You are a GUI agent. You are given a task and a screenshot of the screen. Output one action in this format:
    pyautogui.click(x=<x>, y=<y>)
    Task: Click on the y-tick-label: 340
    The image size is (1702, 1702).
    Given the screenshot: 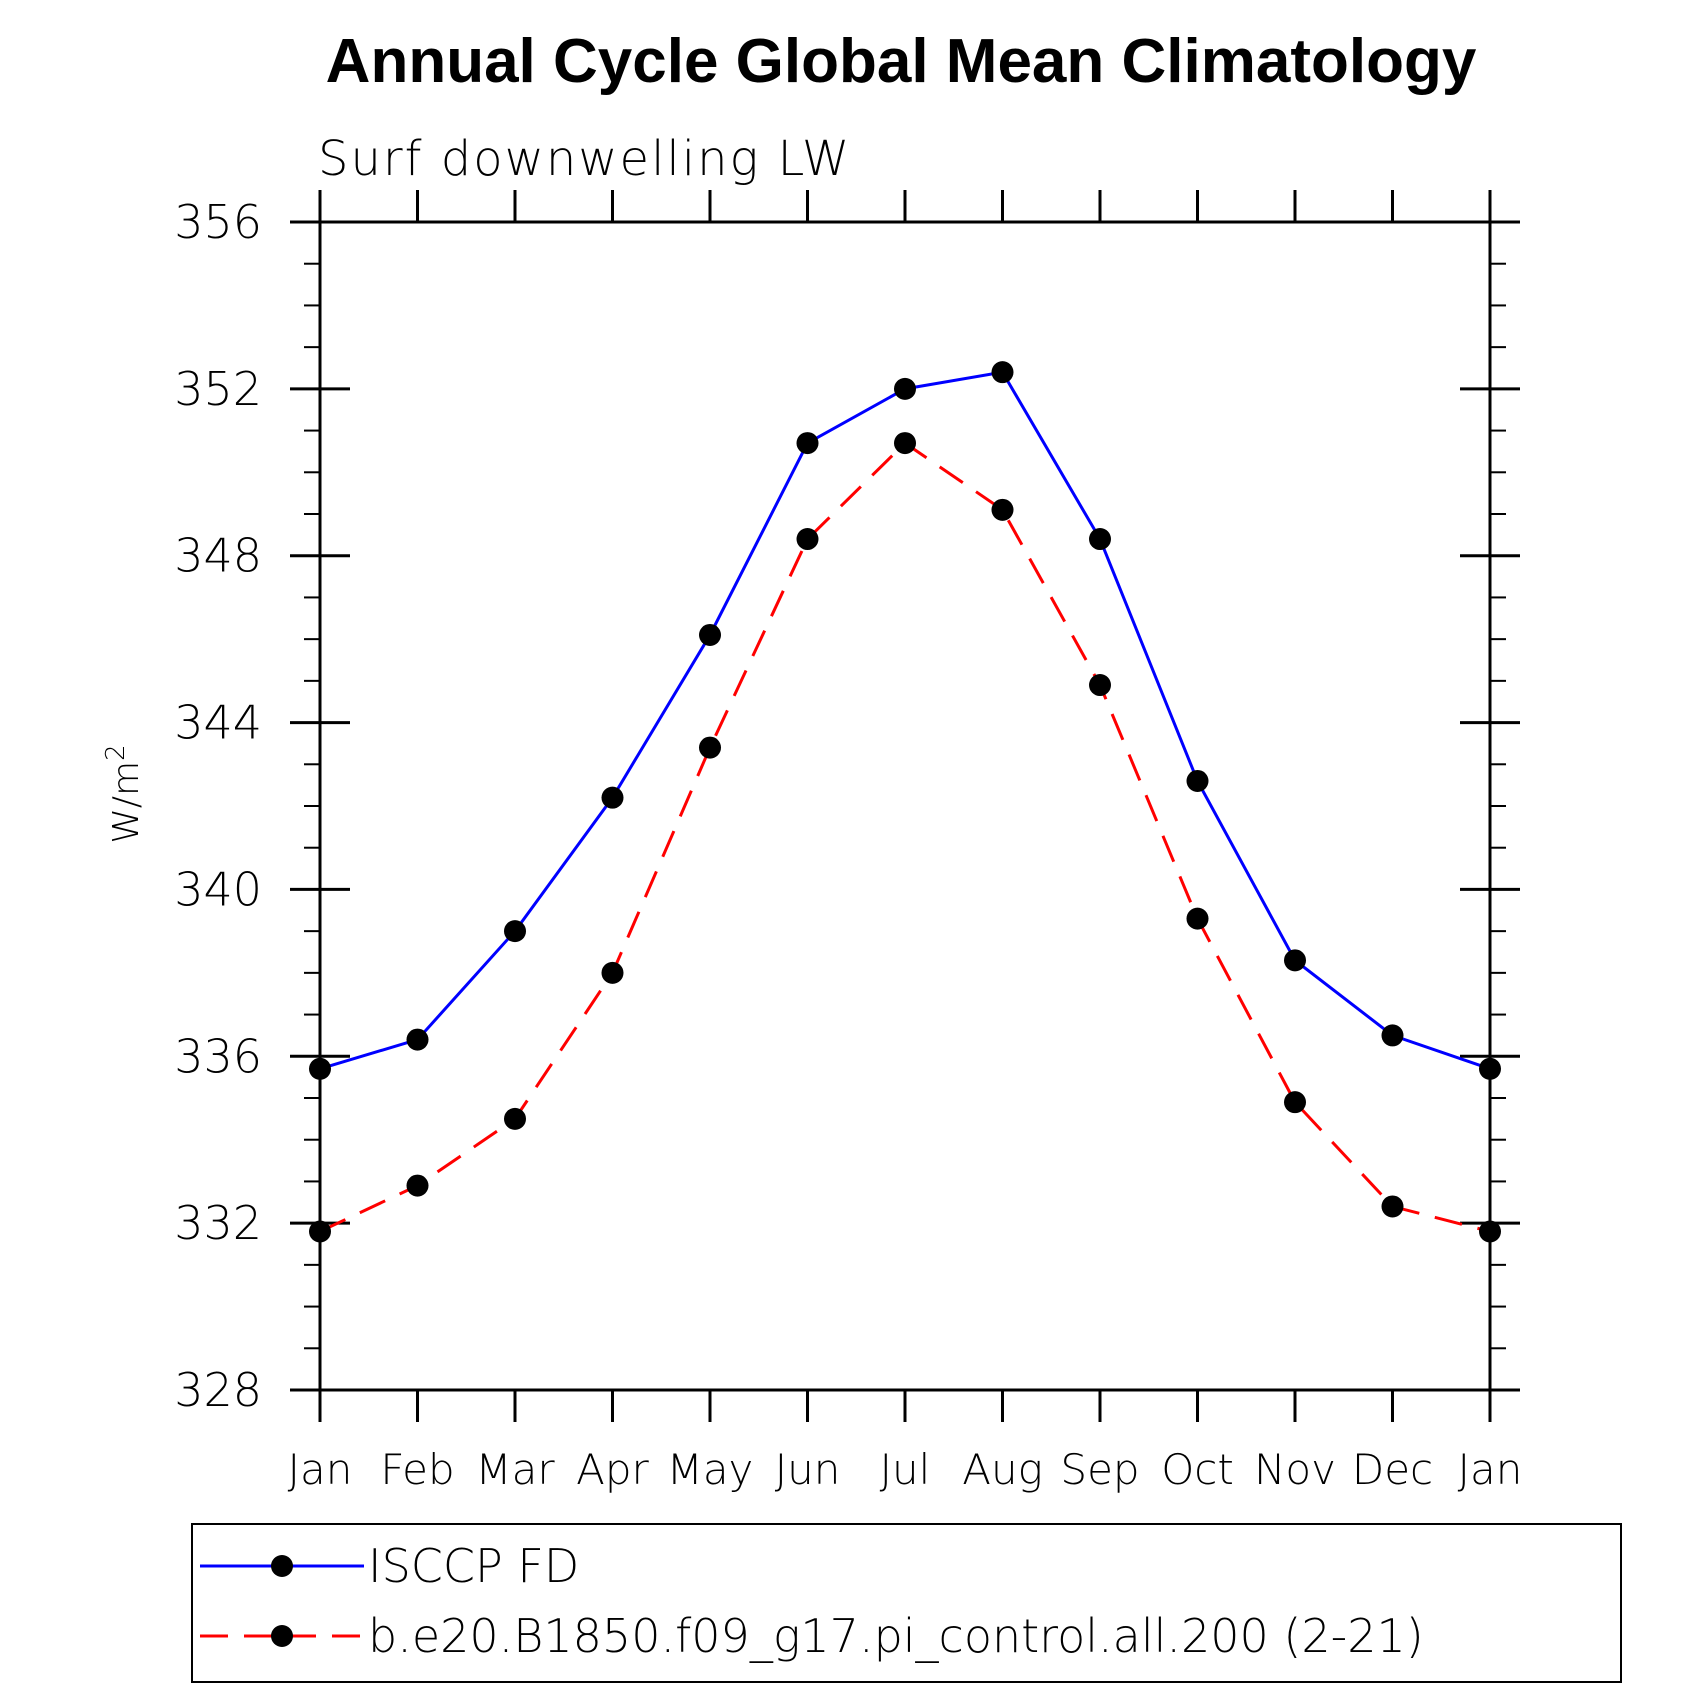 What is the action you would take?
    pyautogui.click(x=218, y=889)
    